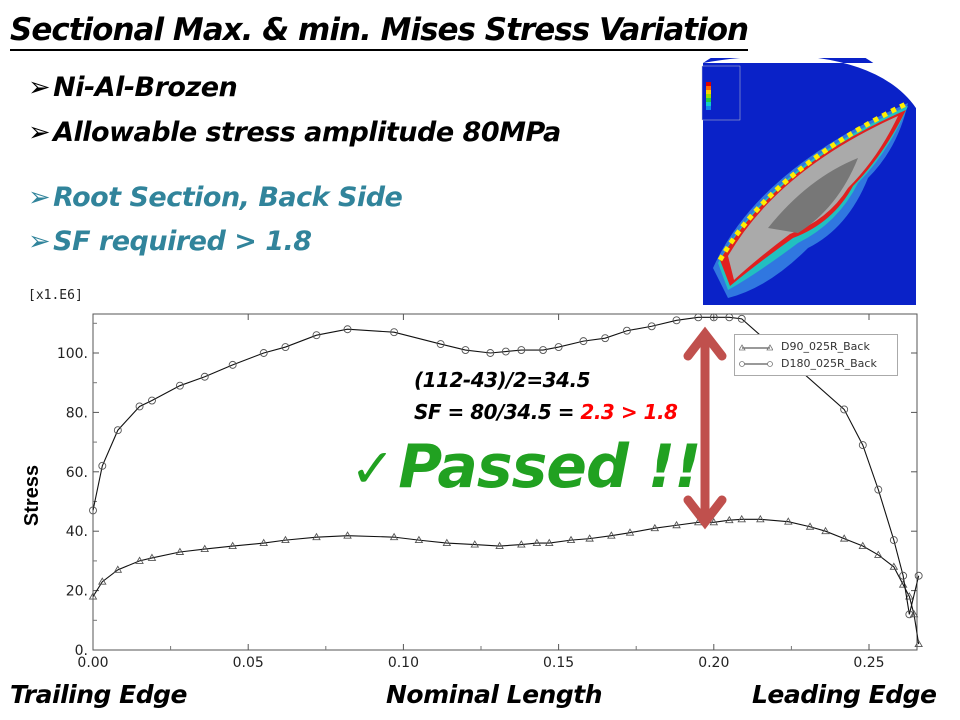 The width and height of the screenshot is (960, 720). I want to click on nominal-length-label: Nominal Length, so click(494, 694).